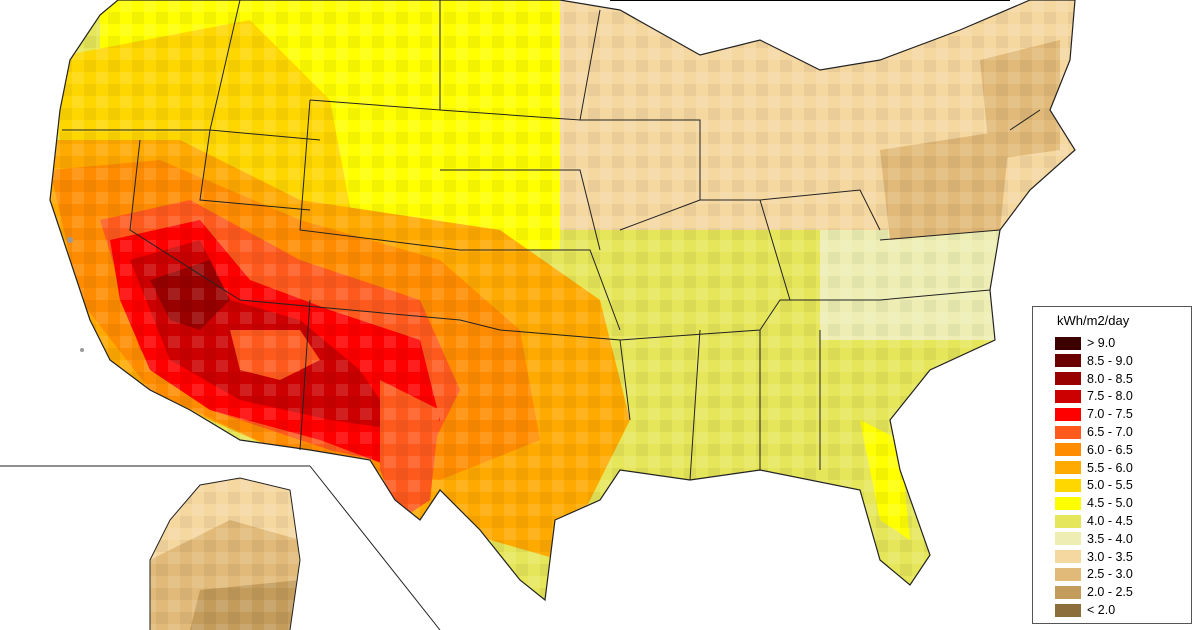 The height and width of the screenshot is (630, 1200). Describe the element at coordinates (225, 553) in the screenshot. I see `alaska-inset` at that location.